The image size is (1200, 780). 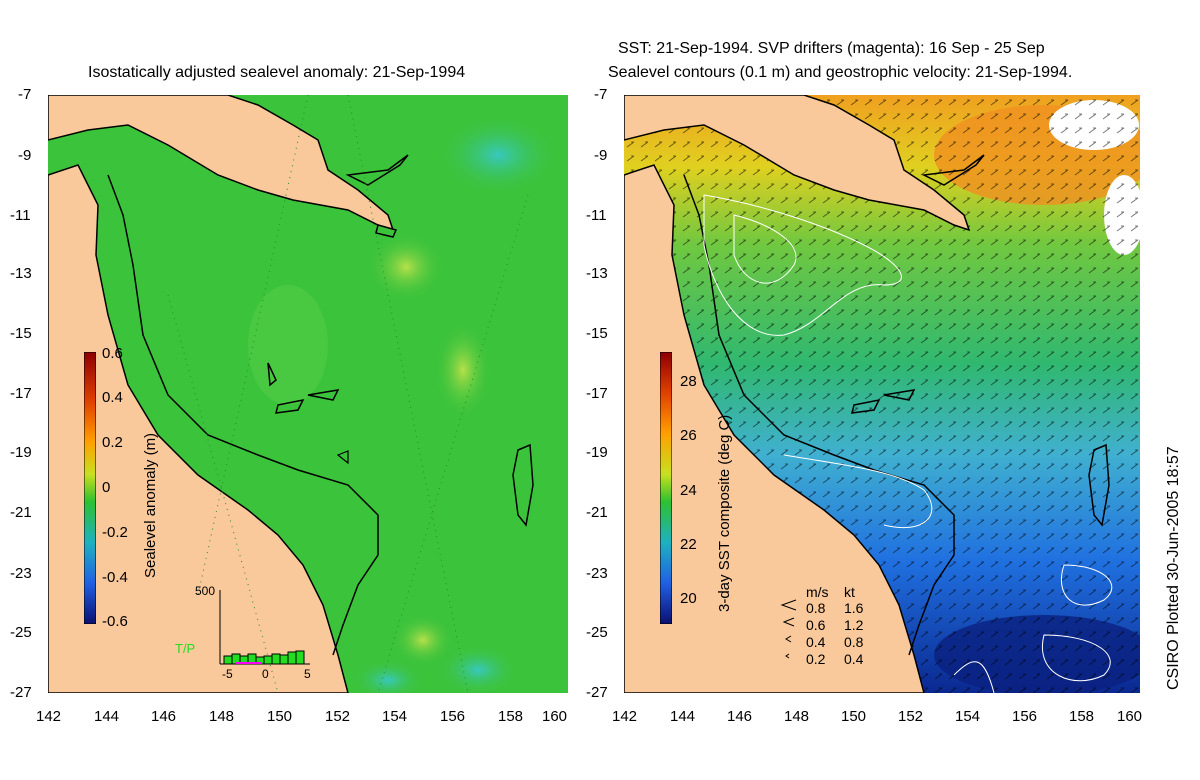 I want to click on velocity-legend-kt-0: 1.6, so click(x=854, y=608).